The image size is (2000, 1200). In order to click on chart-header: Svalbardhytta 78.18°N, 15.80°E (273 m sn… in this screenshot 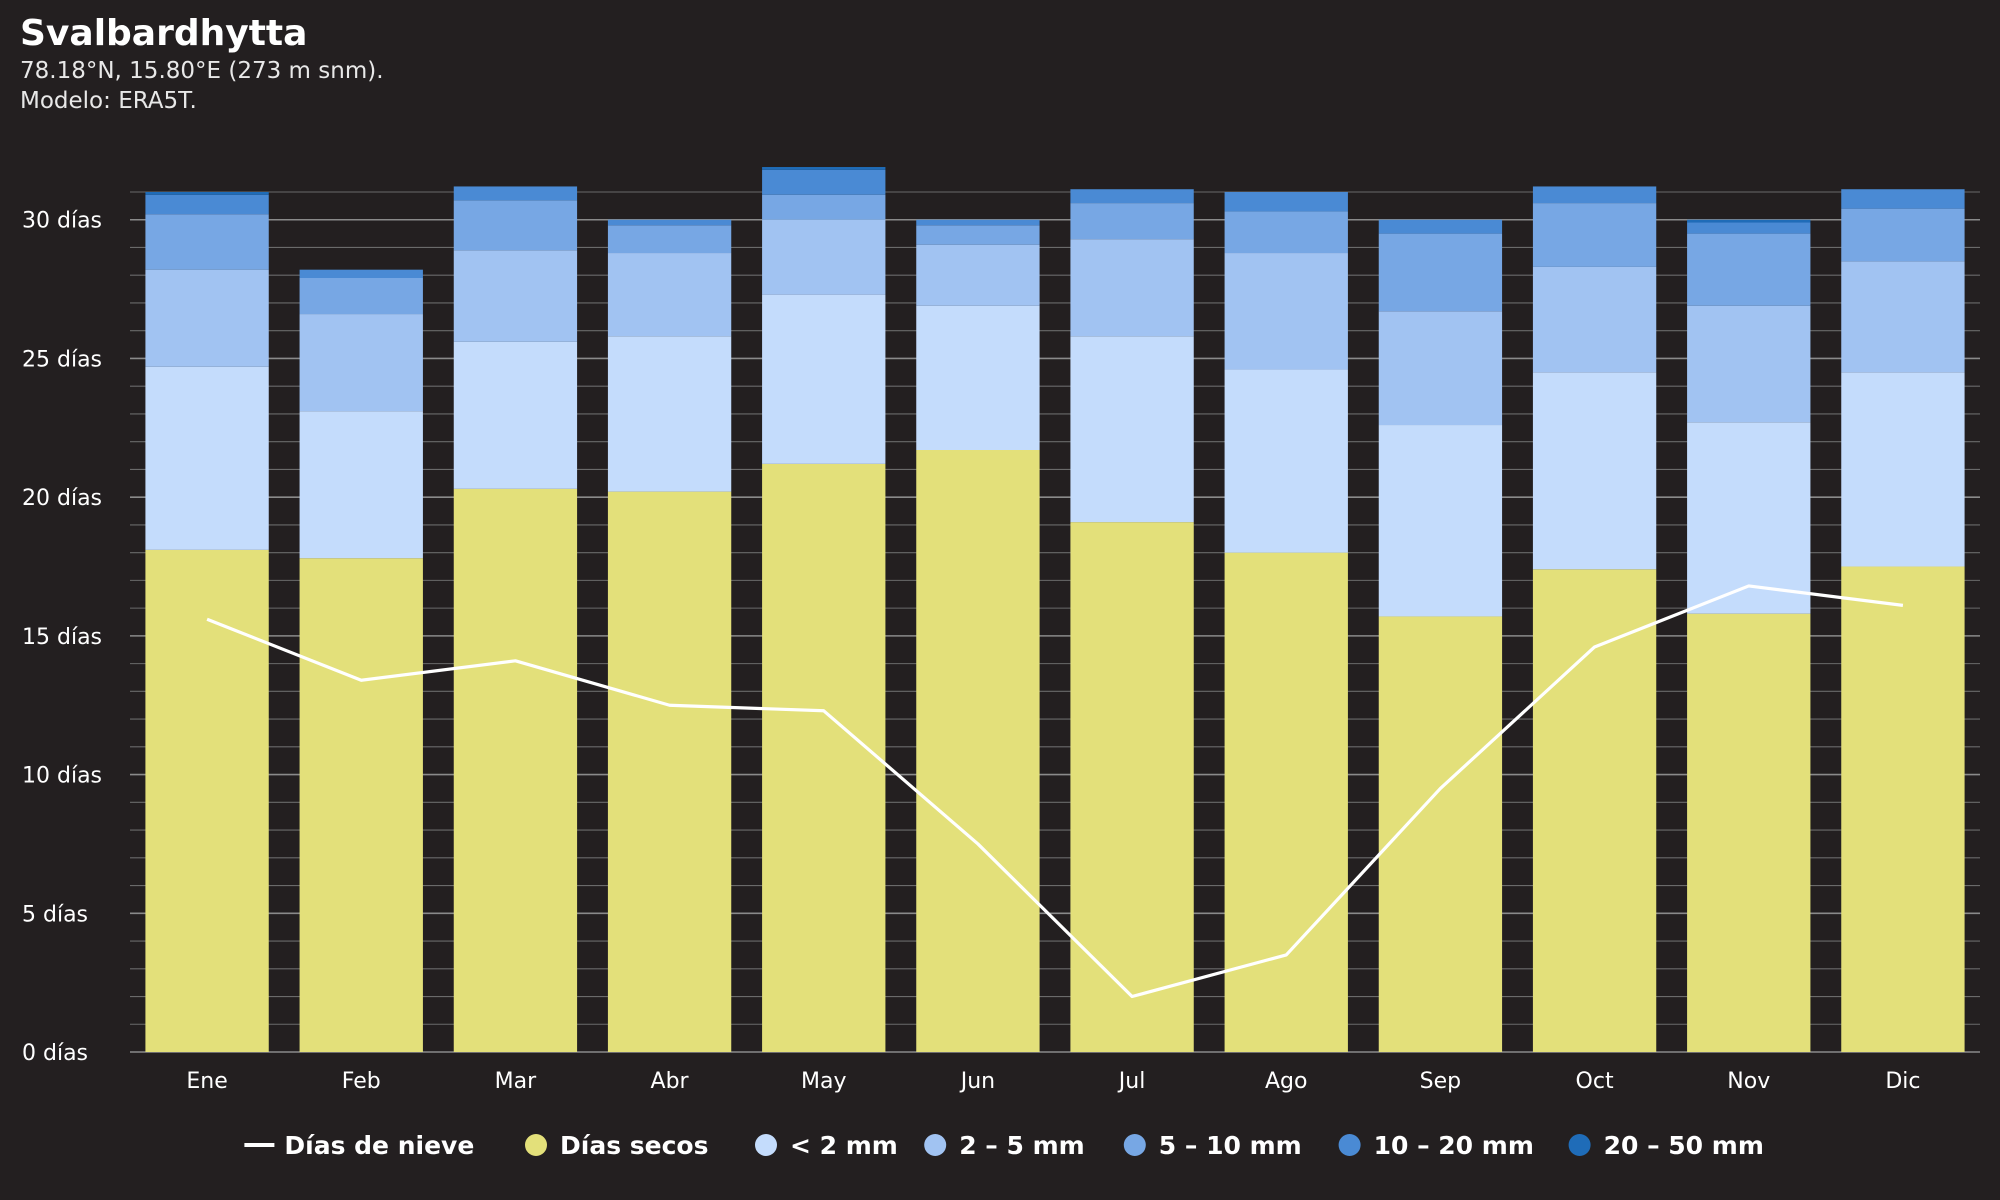, I will do `click(202, 64)`.